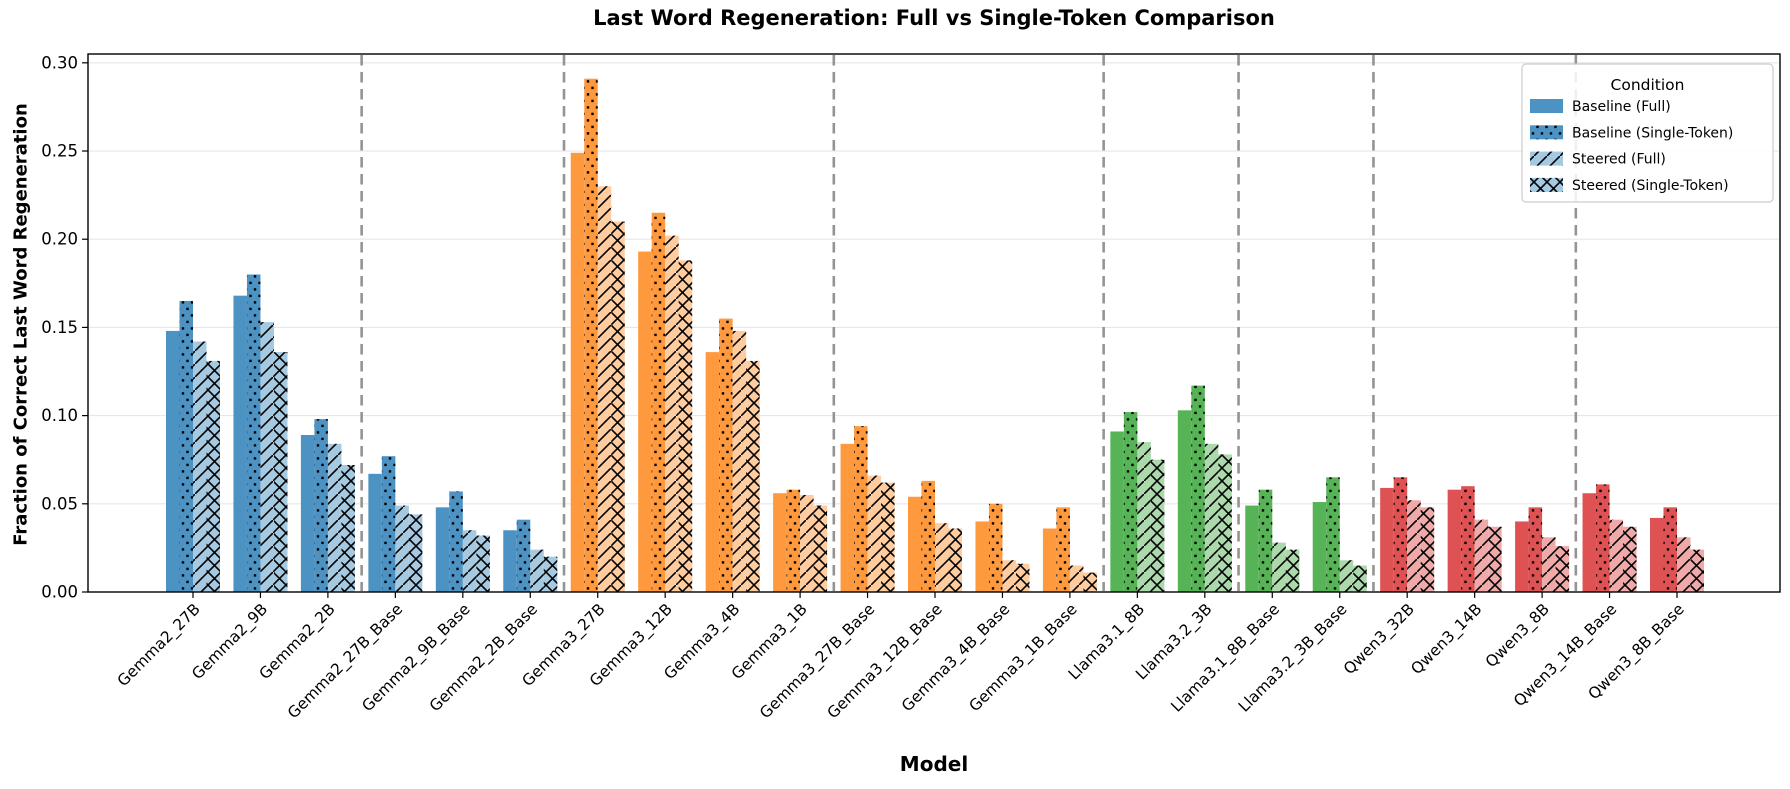 The image size is (1790, 789). Describe the element at coordinates (1546, 106) in the screenshot. I see `legend-swatch` at that location.